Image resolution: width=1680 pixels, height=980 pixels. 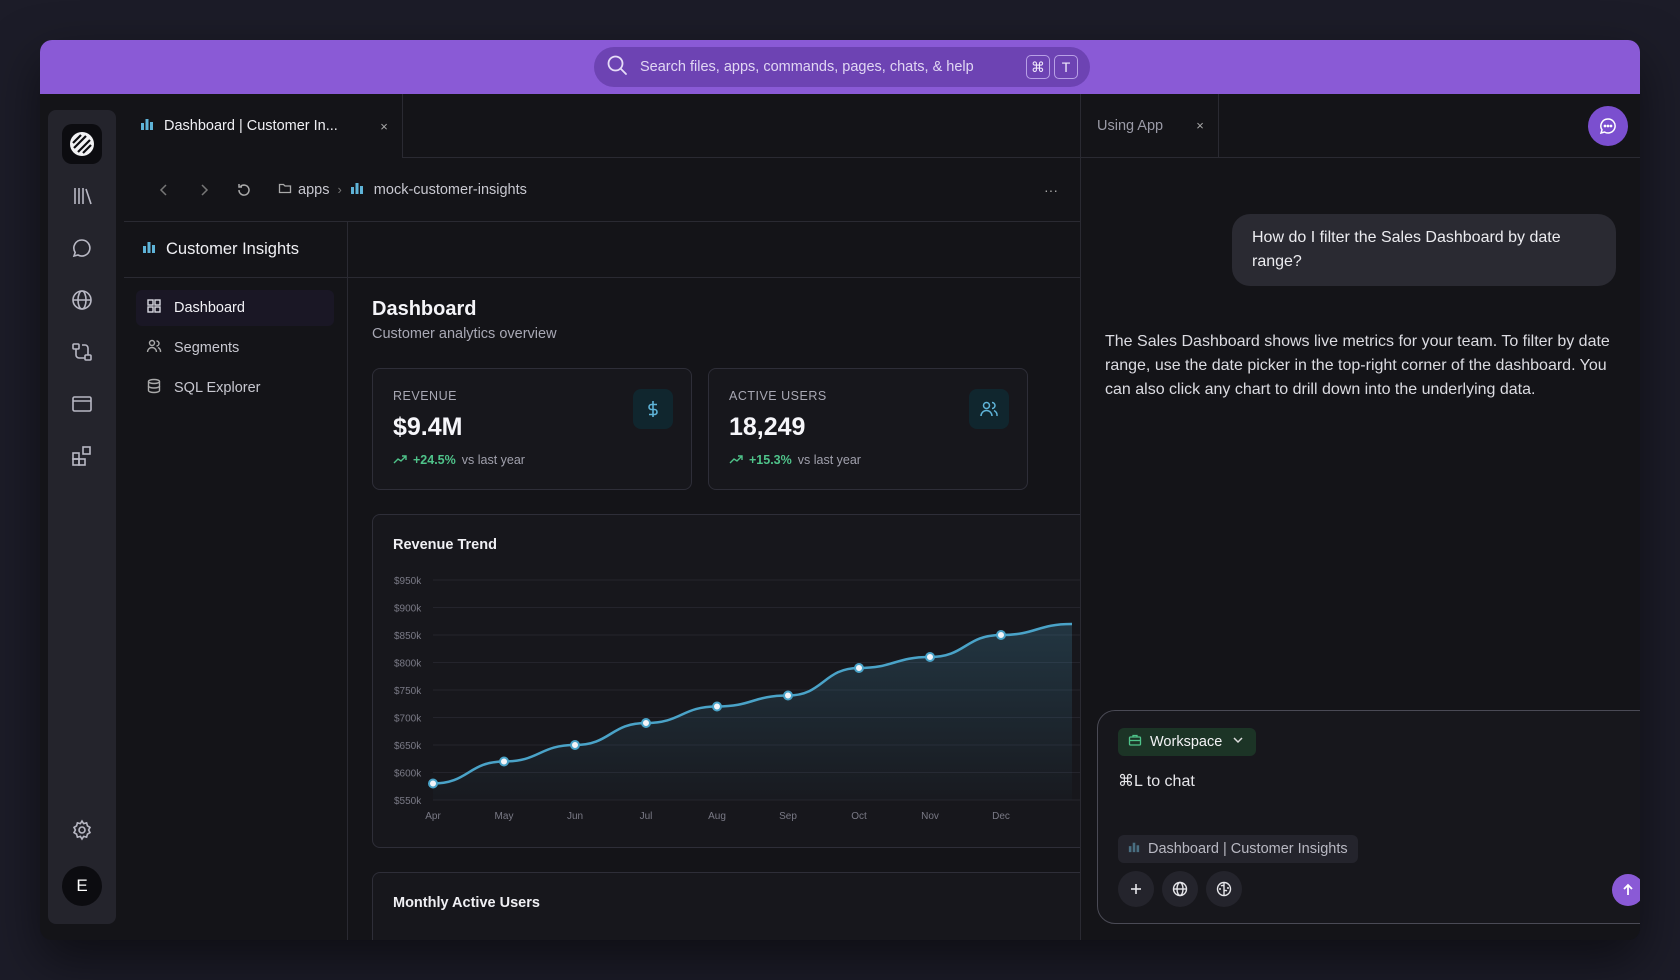 I want to click on chevron-right-icon: ›, so click(x=339, y=189).